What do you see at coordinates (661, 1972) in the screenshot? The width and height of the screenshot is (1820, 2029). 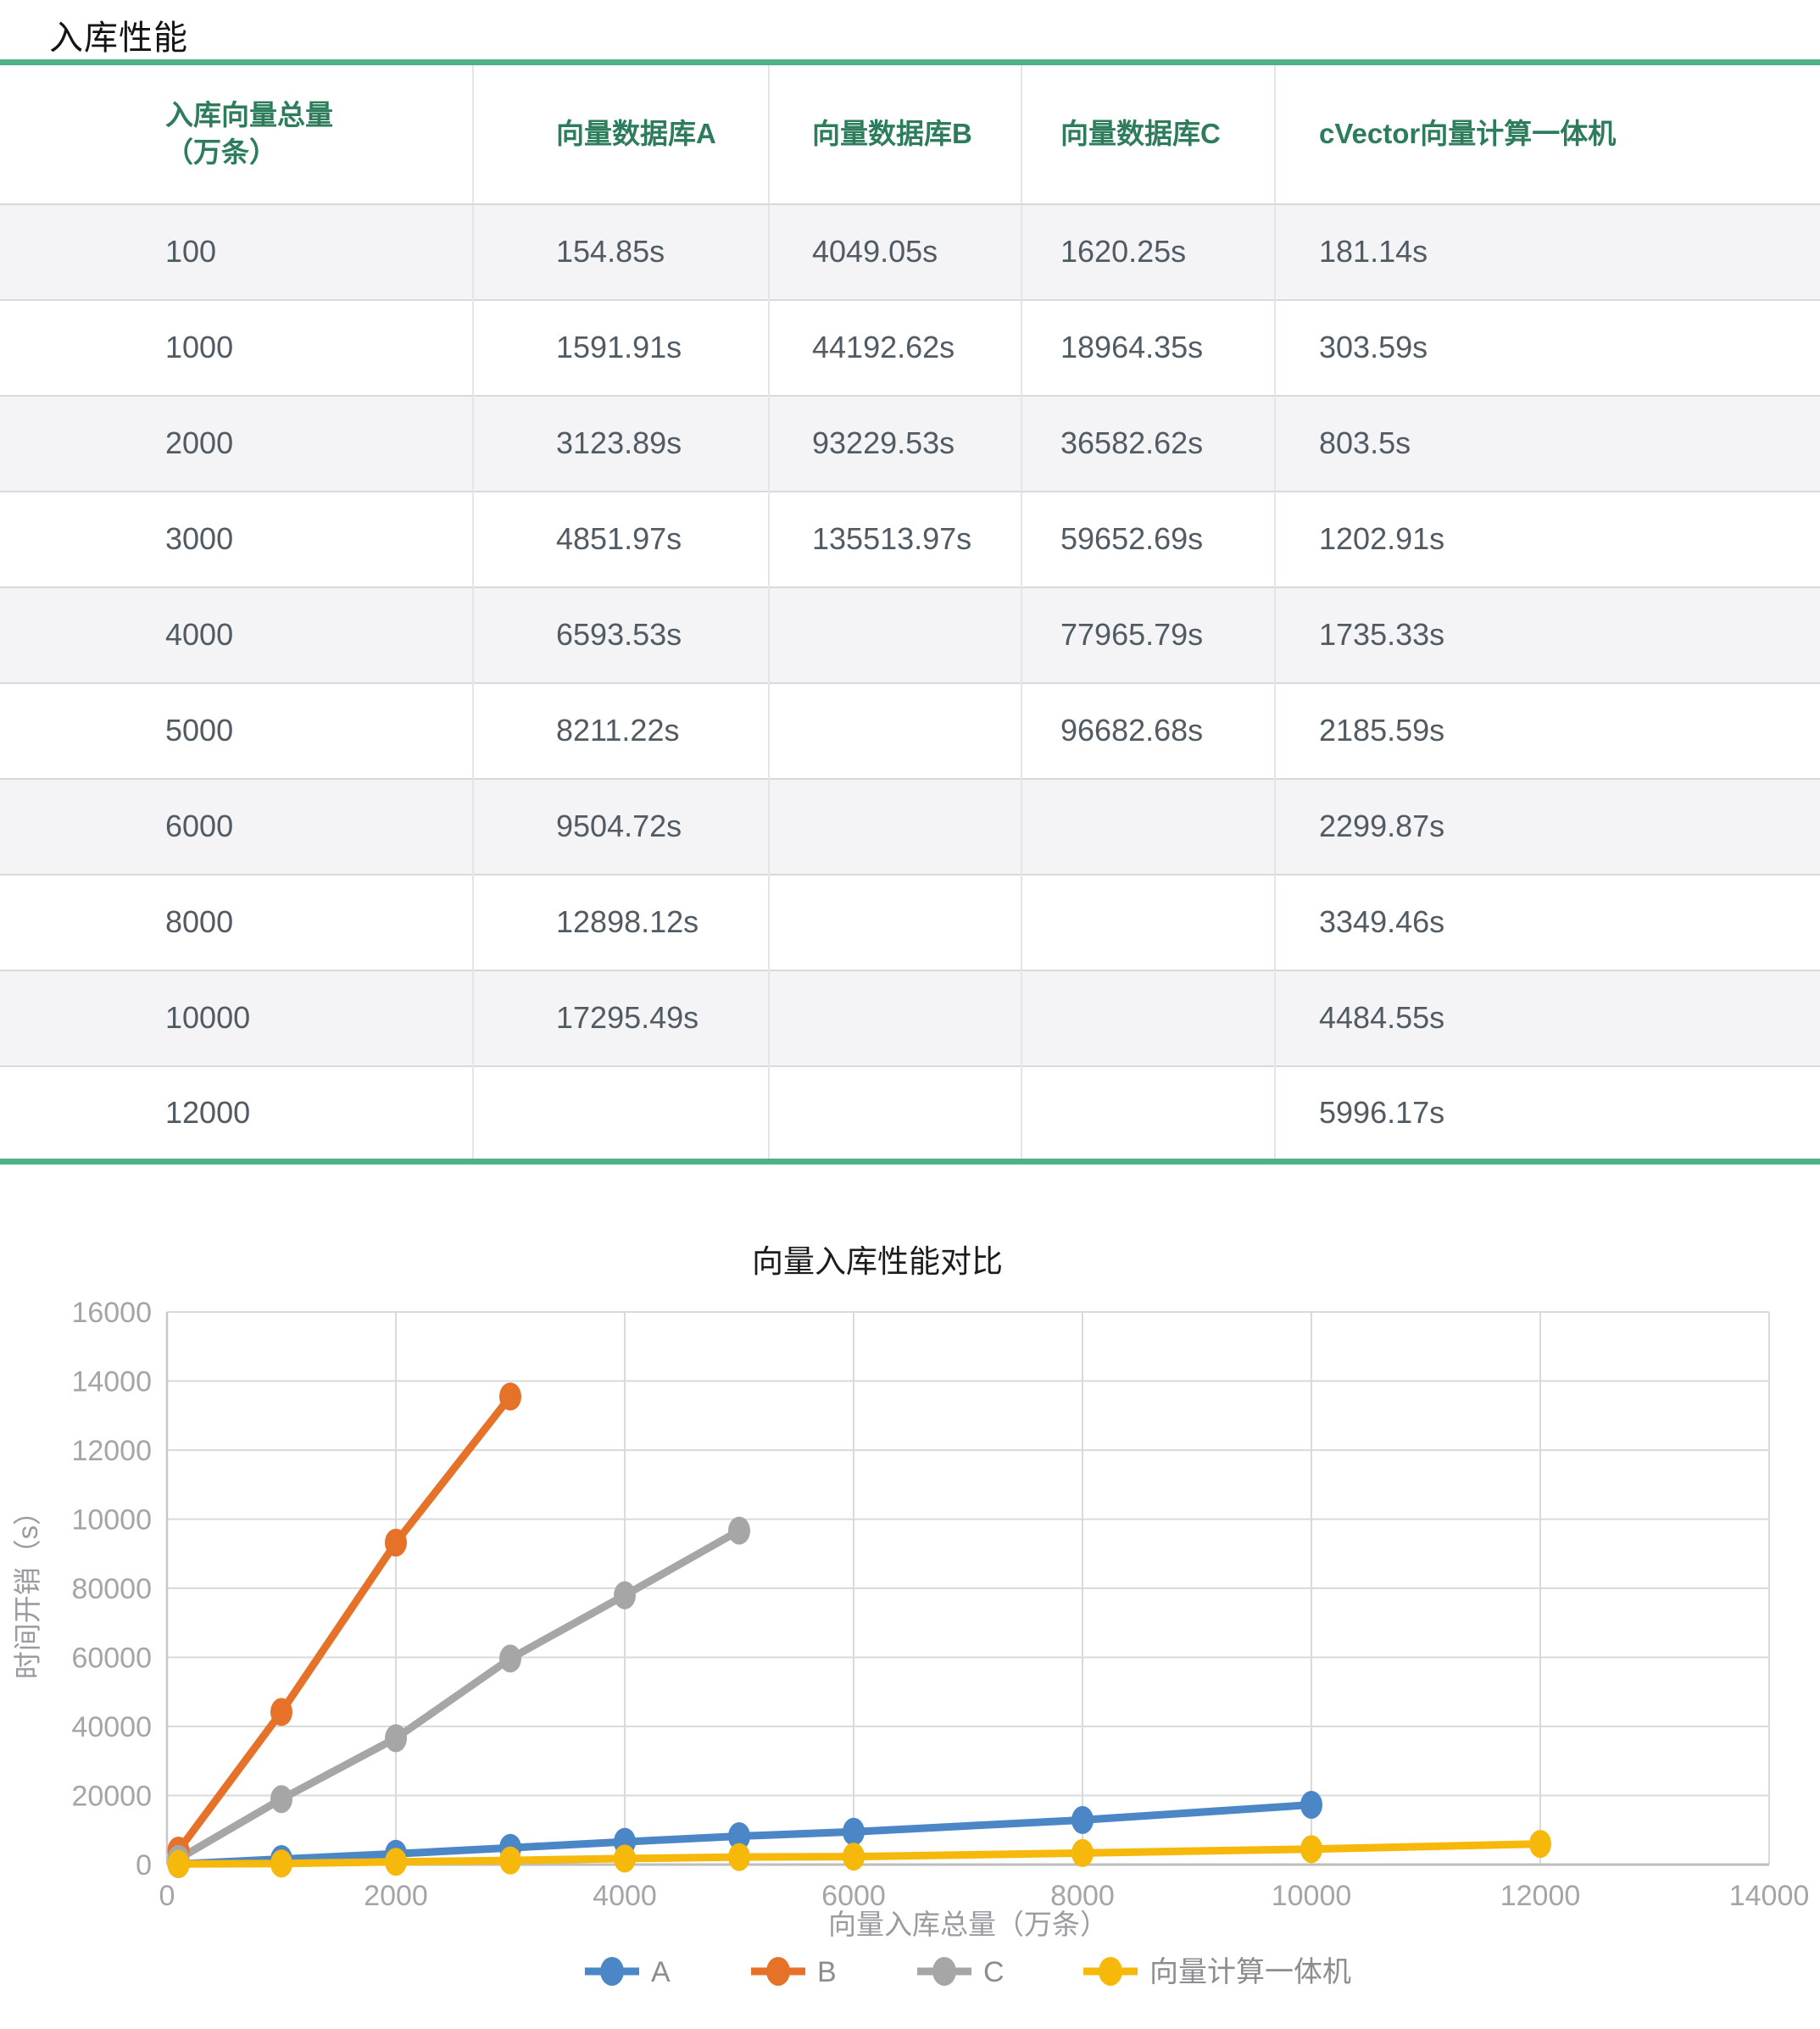 I see `legend-label-a: A` at bounding box center [661, 1972].